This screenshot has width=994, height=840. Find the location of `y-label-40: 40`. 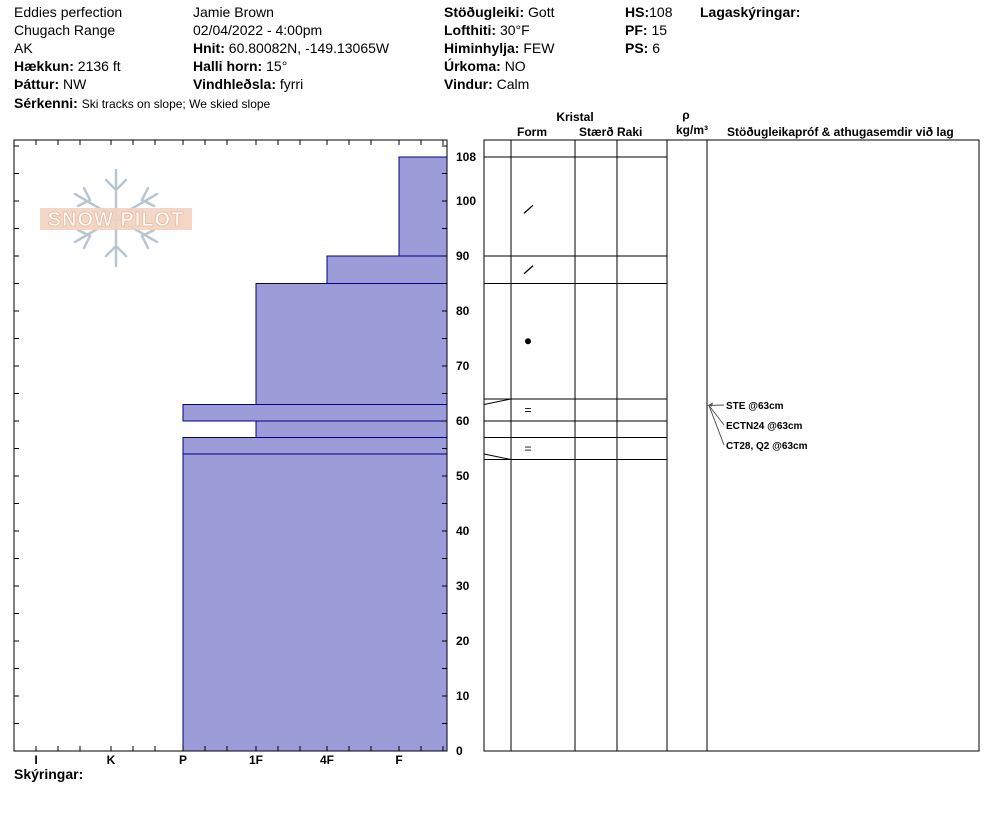

y-label-40: 40 is located at coordinates (463, 531).